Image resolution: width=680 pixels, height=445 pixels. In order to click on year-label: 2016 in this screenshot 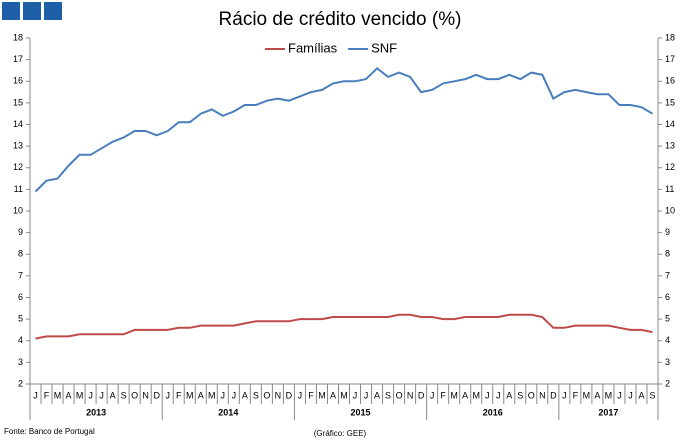, I will do `click(493, 412)`.